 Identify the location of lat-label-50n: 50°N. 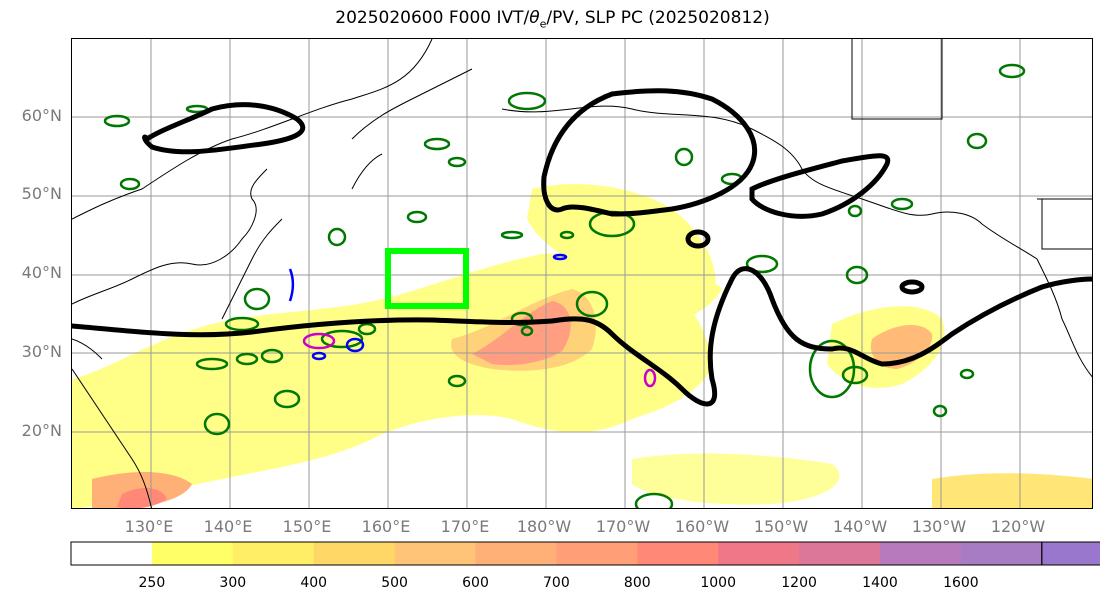
(41, 193).